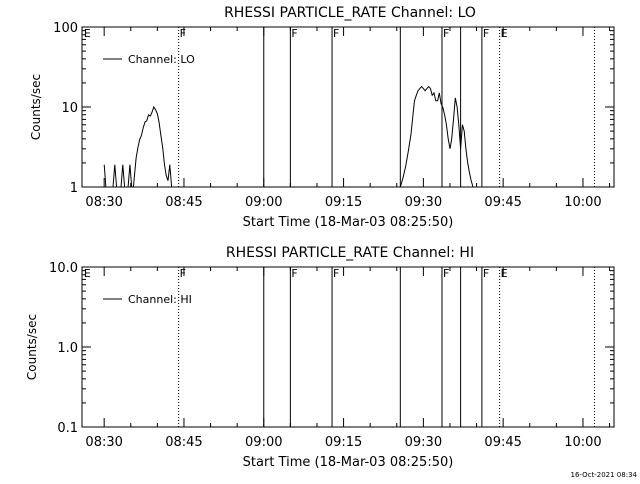 The image size is (640, 484). I want to click on legend-label: Channel: LO, so click(161, 59).